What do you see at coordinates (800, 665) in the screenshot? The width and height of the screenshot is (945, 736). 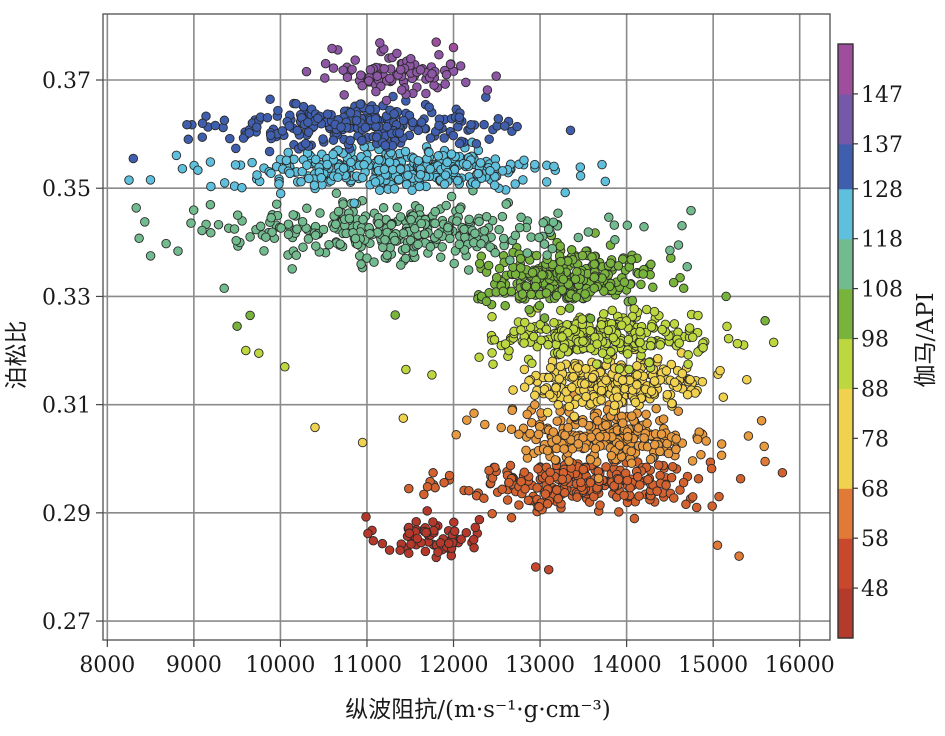 I see `x-tick-label: 16000` at bounding box center [800, 665].